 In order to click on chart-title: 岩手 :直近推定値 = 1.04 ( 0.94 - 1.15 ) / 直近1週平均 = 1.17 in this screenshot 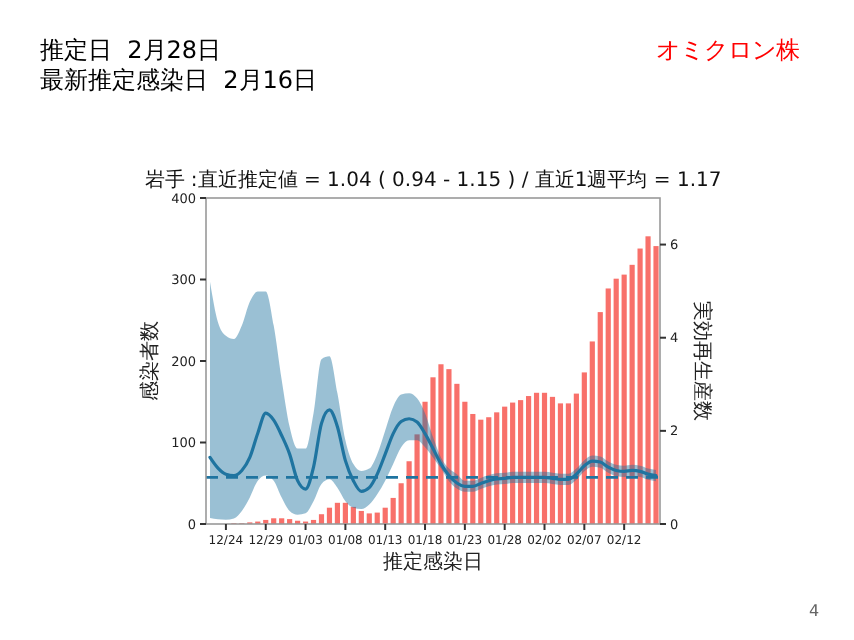, I will do `click(433, 180)`.